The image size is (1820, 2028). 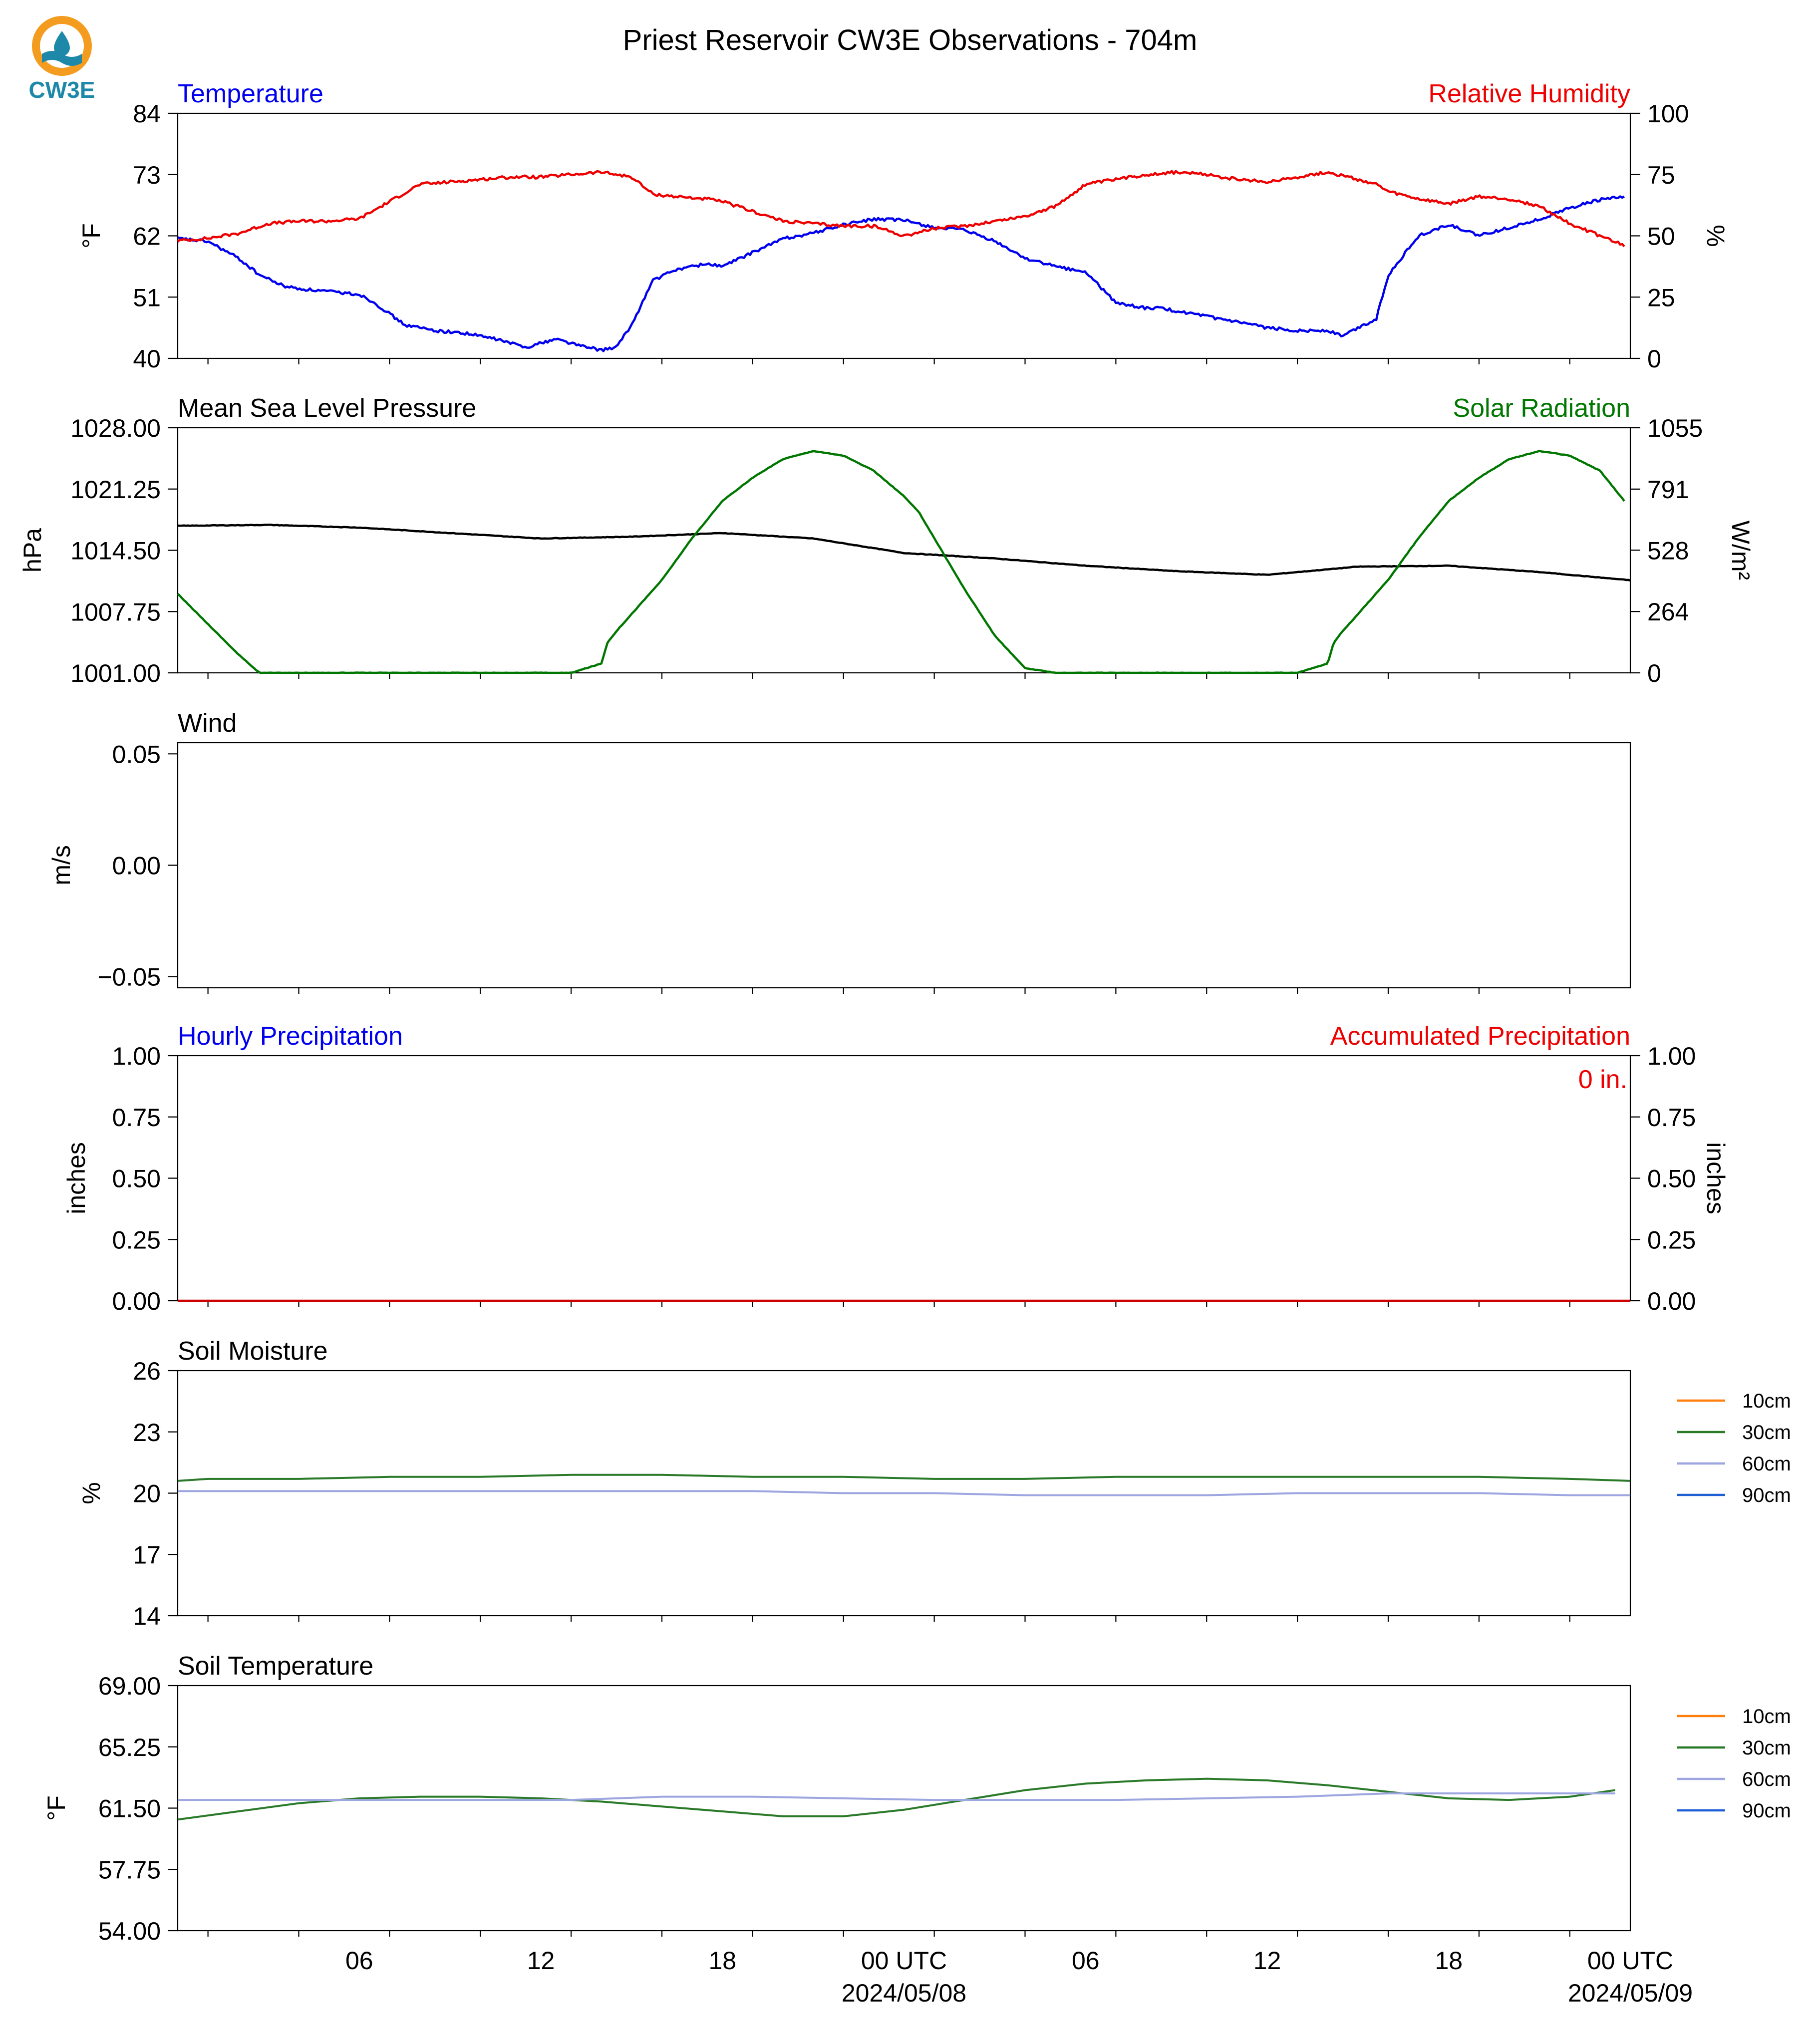 I want to click on y-right-tick-label: 75, so click(x=1661, y=175).